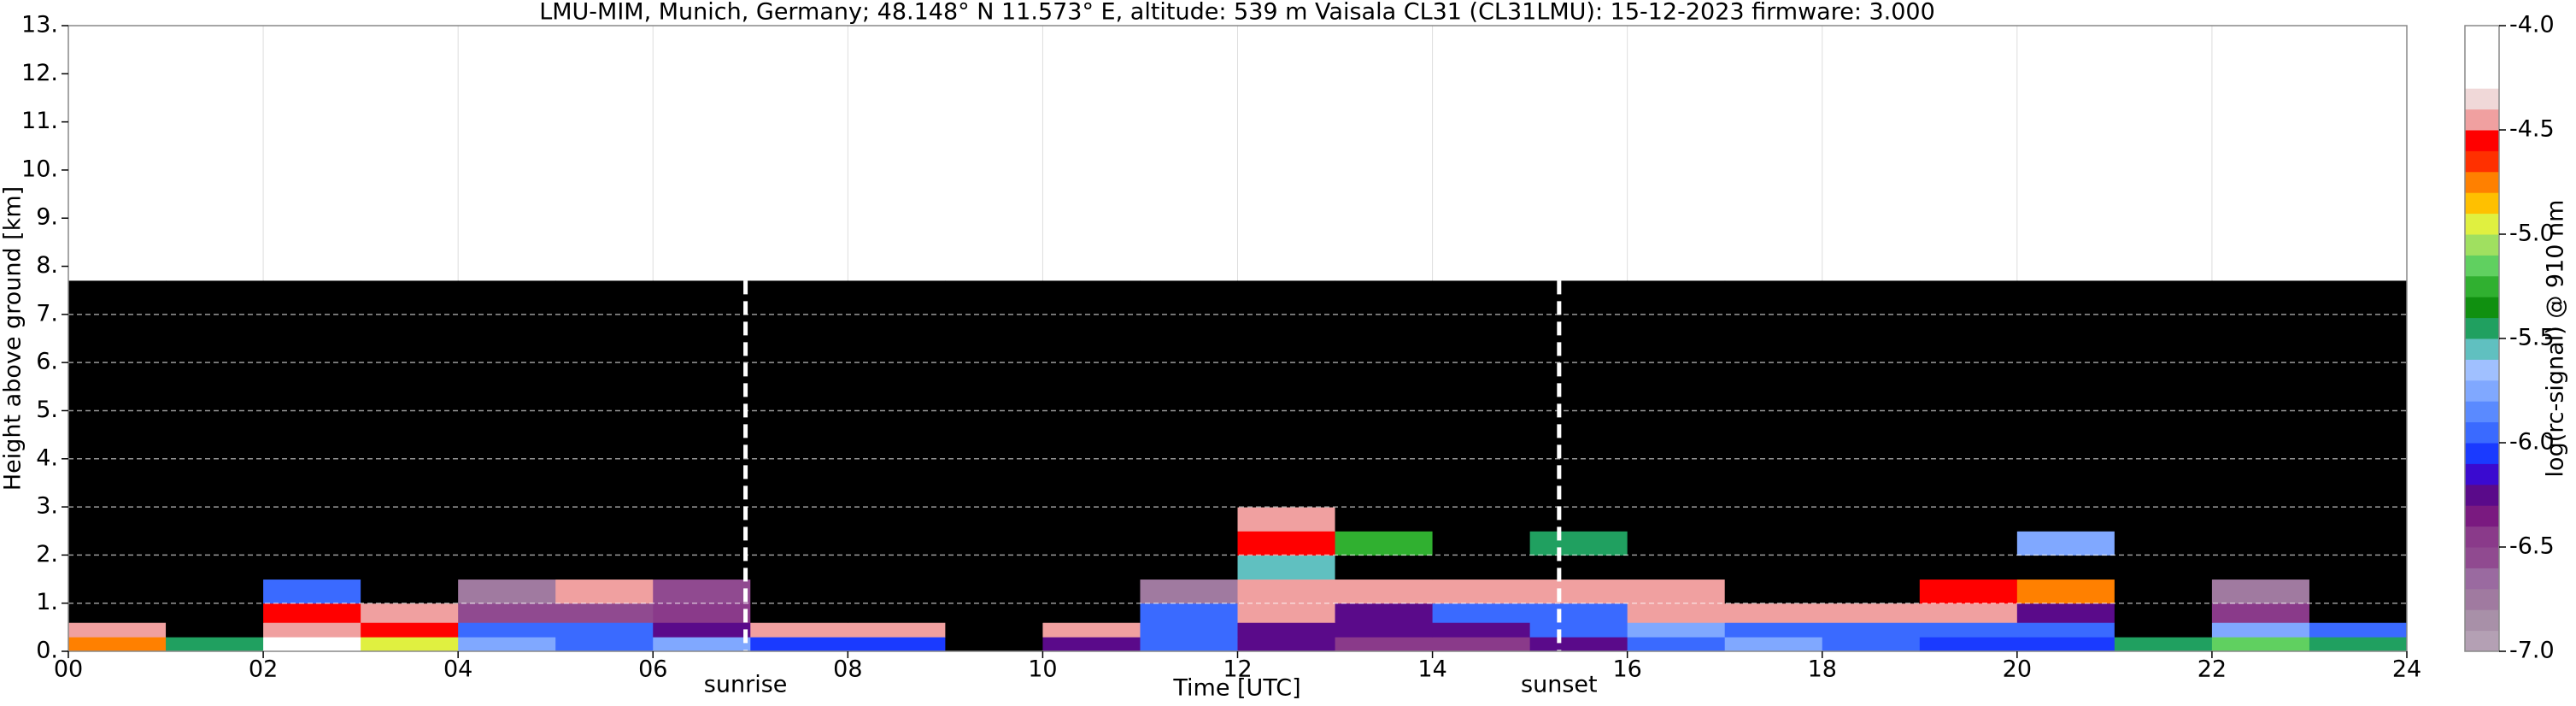  I want to click on x-tick-label: 16, so click(1626, 669).